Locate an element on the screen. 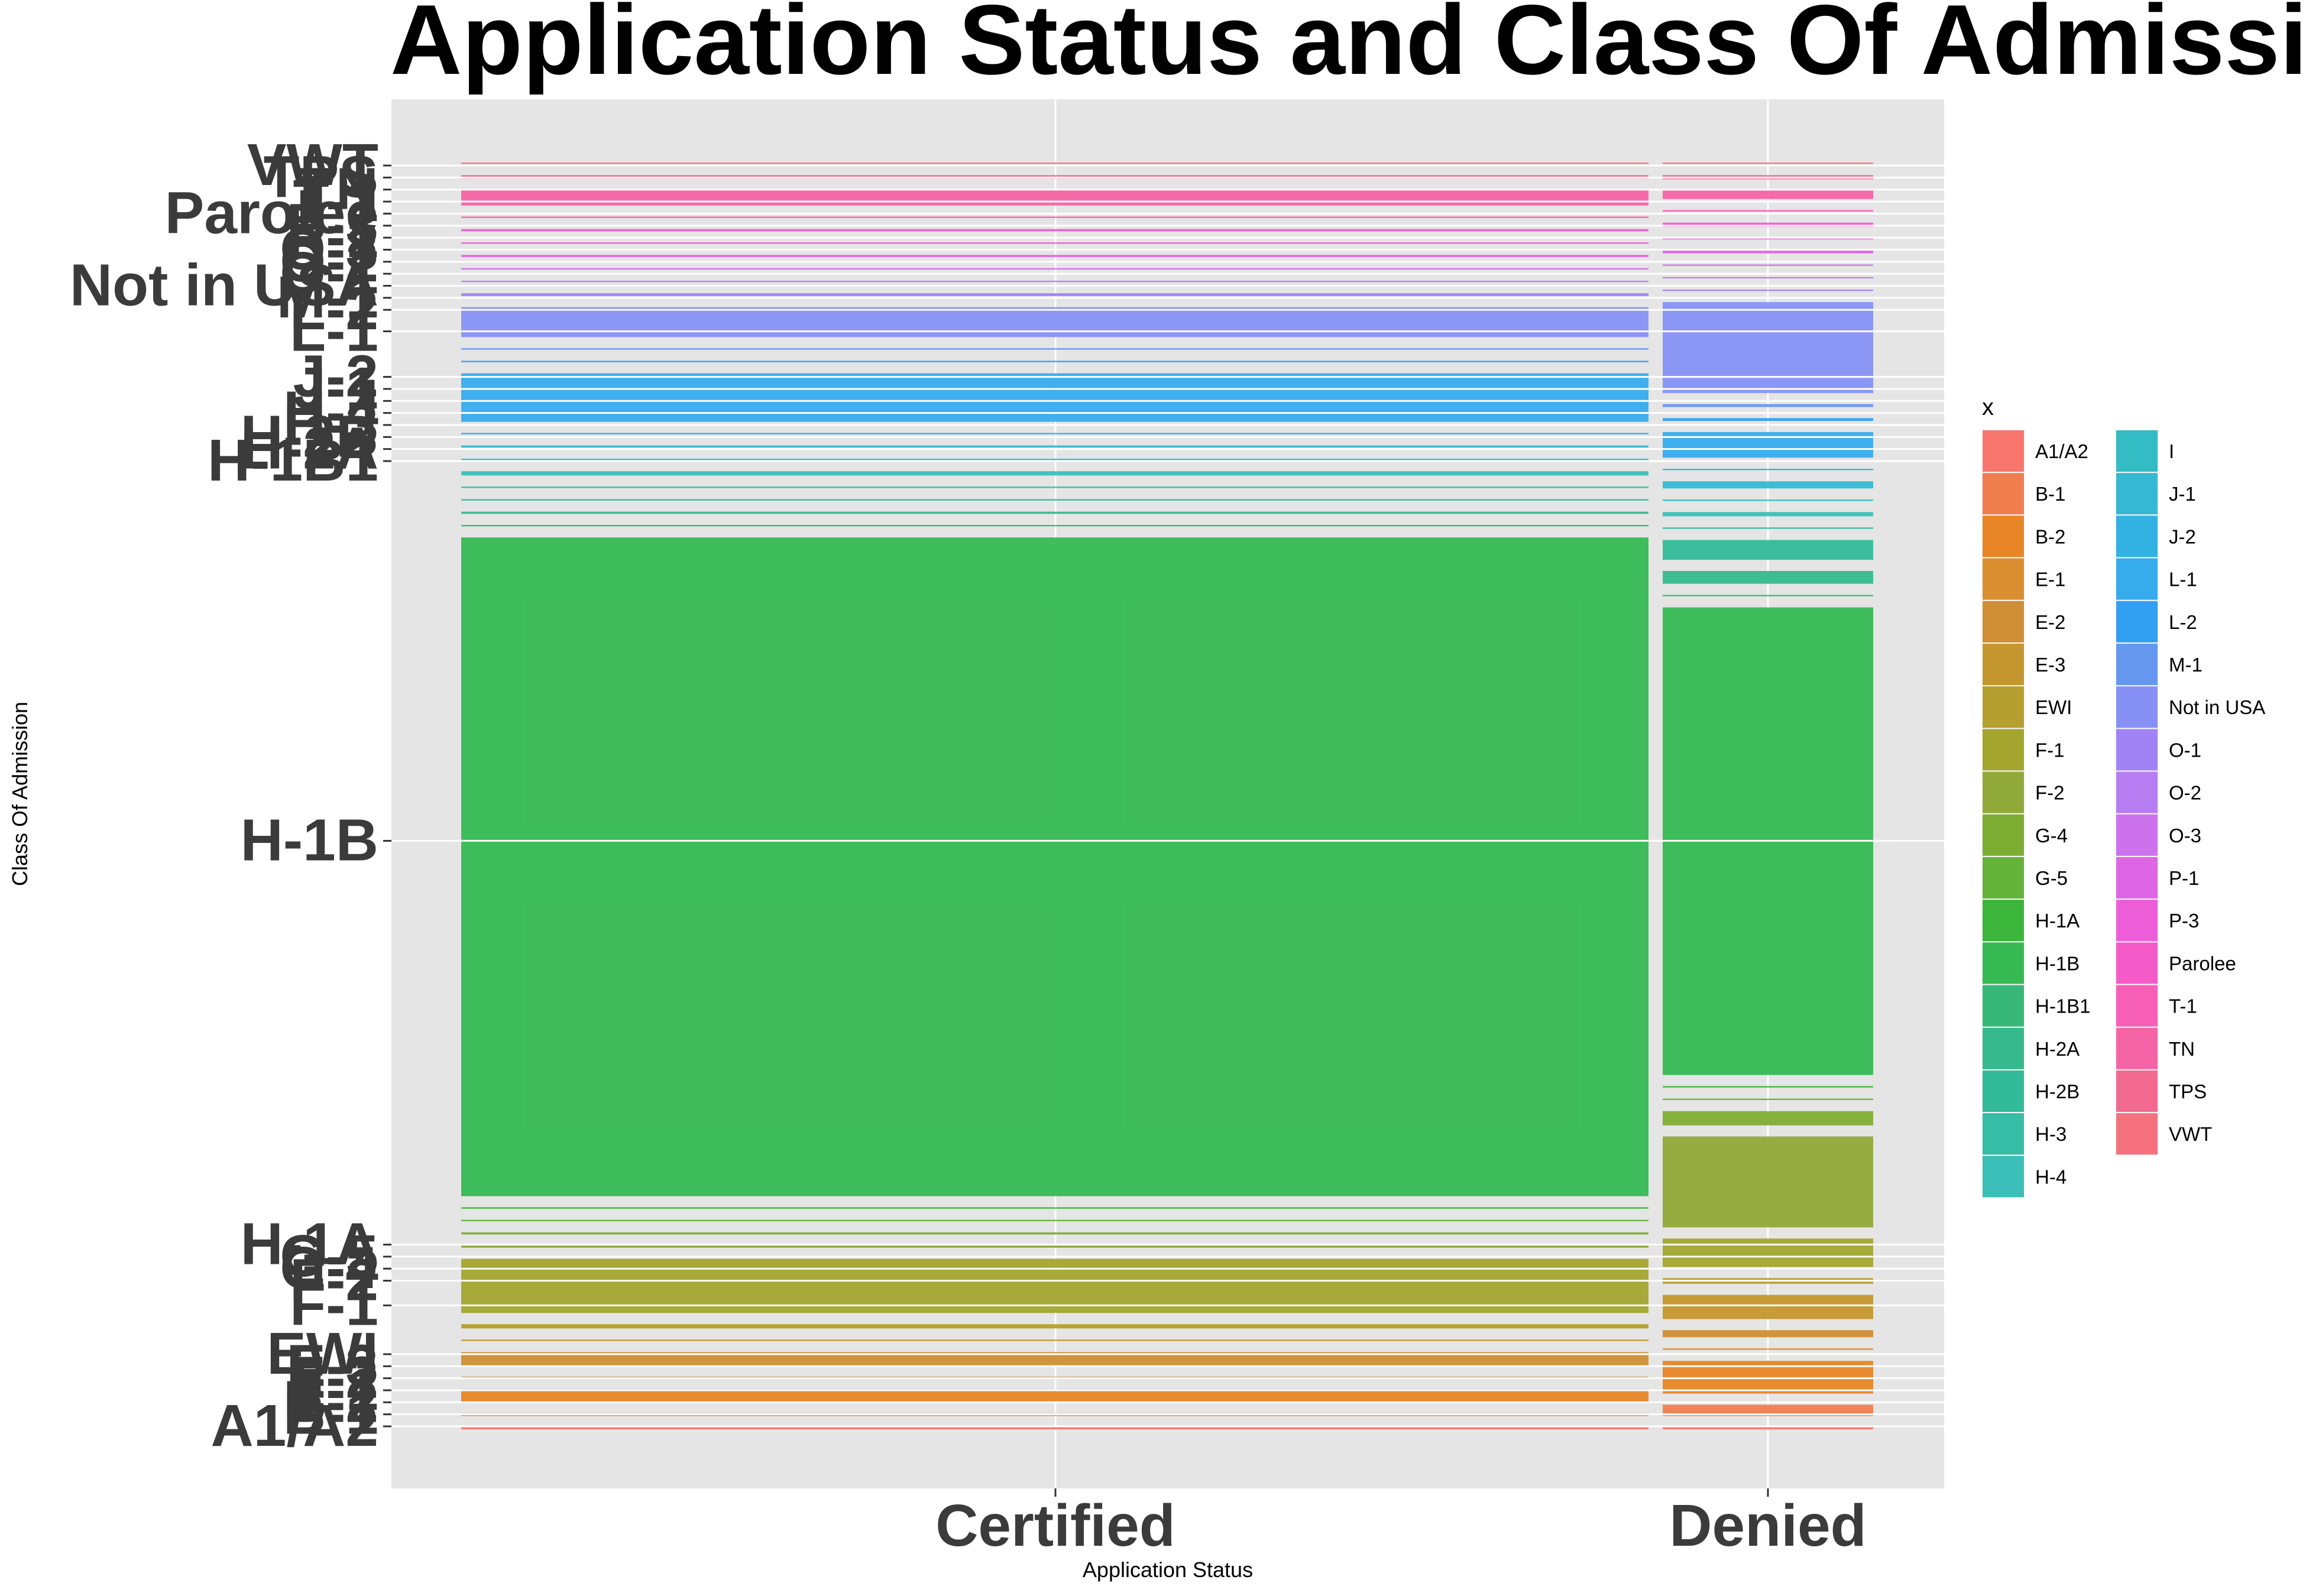 The width and height of the screenshot is (2306, 1596). y-tick-label: E-1 is located at coordinates (332, 1390).